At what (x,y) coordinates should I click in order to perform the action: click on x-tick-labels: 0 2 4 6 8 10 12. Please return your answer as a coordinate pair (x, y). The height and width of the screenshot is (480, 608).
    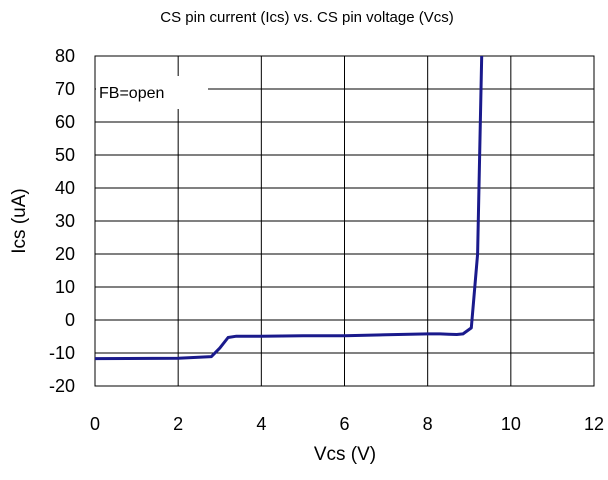
    Looking at the image, I should click on (347, 424).